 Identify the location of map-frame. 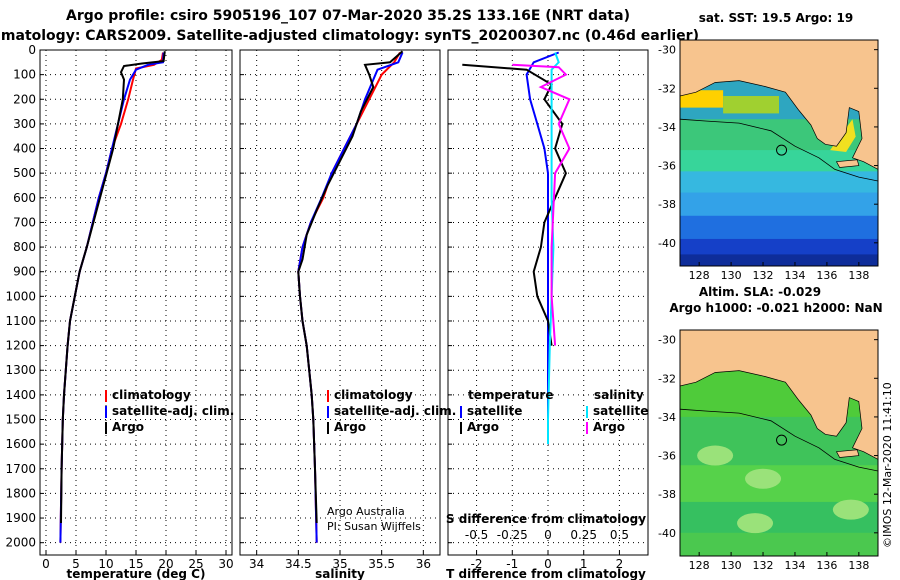
(779, 153).